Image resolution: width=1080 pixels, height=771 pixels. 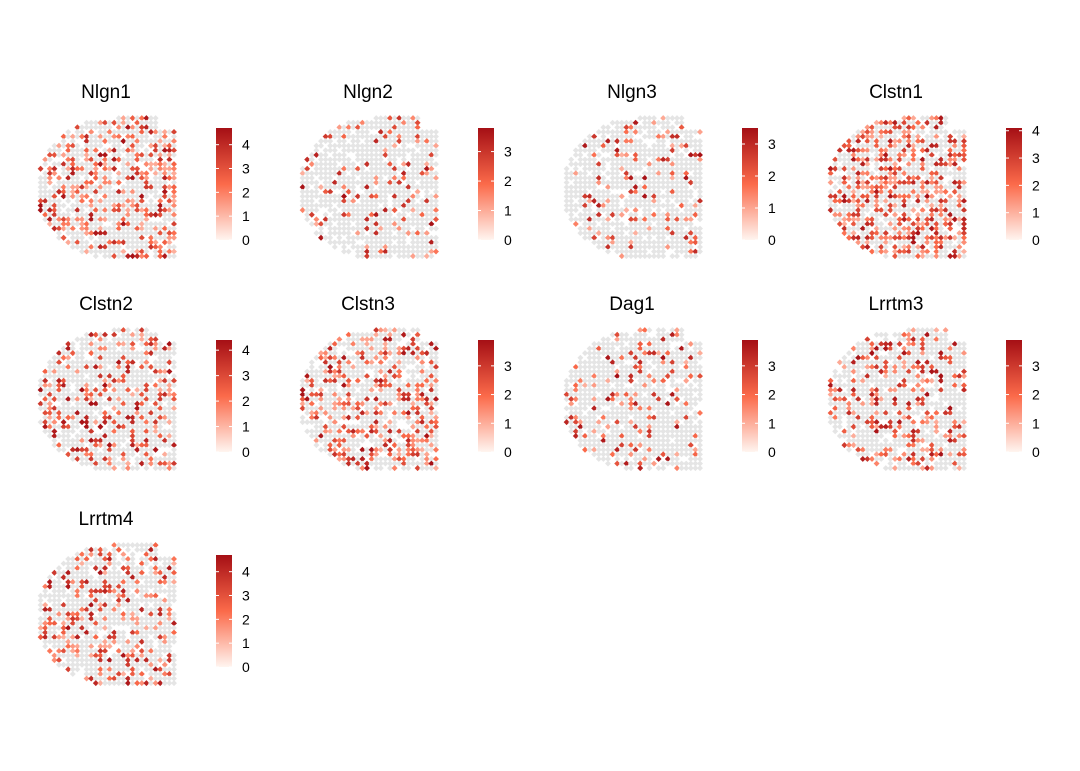 What do you see at coordinates (368, 304) in the screenshot?
I see `panel-title: Clstn3` at bounding box center [368, 304].